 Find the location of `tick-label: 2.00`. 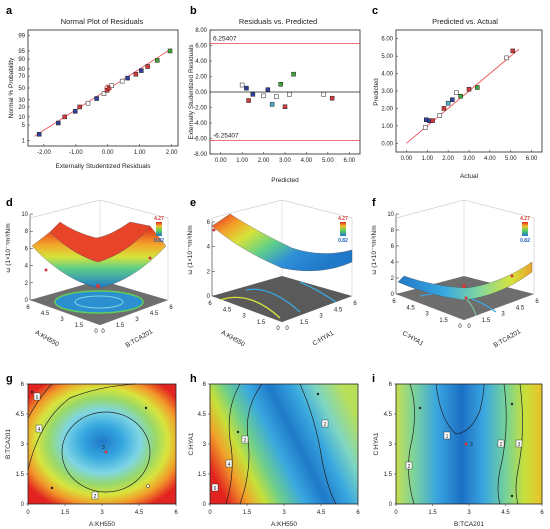

tick-label: 2.00 is located at coordinates (387, 109).